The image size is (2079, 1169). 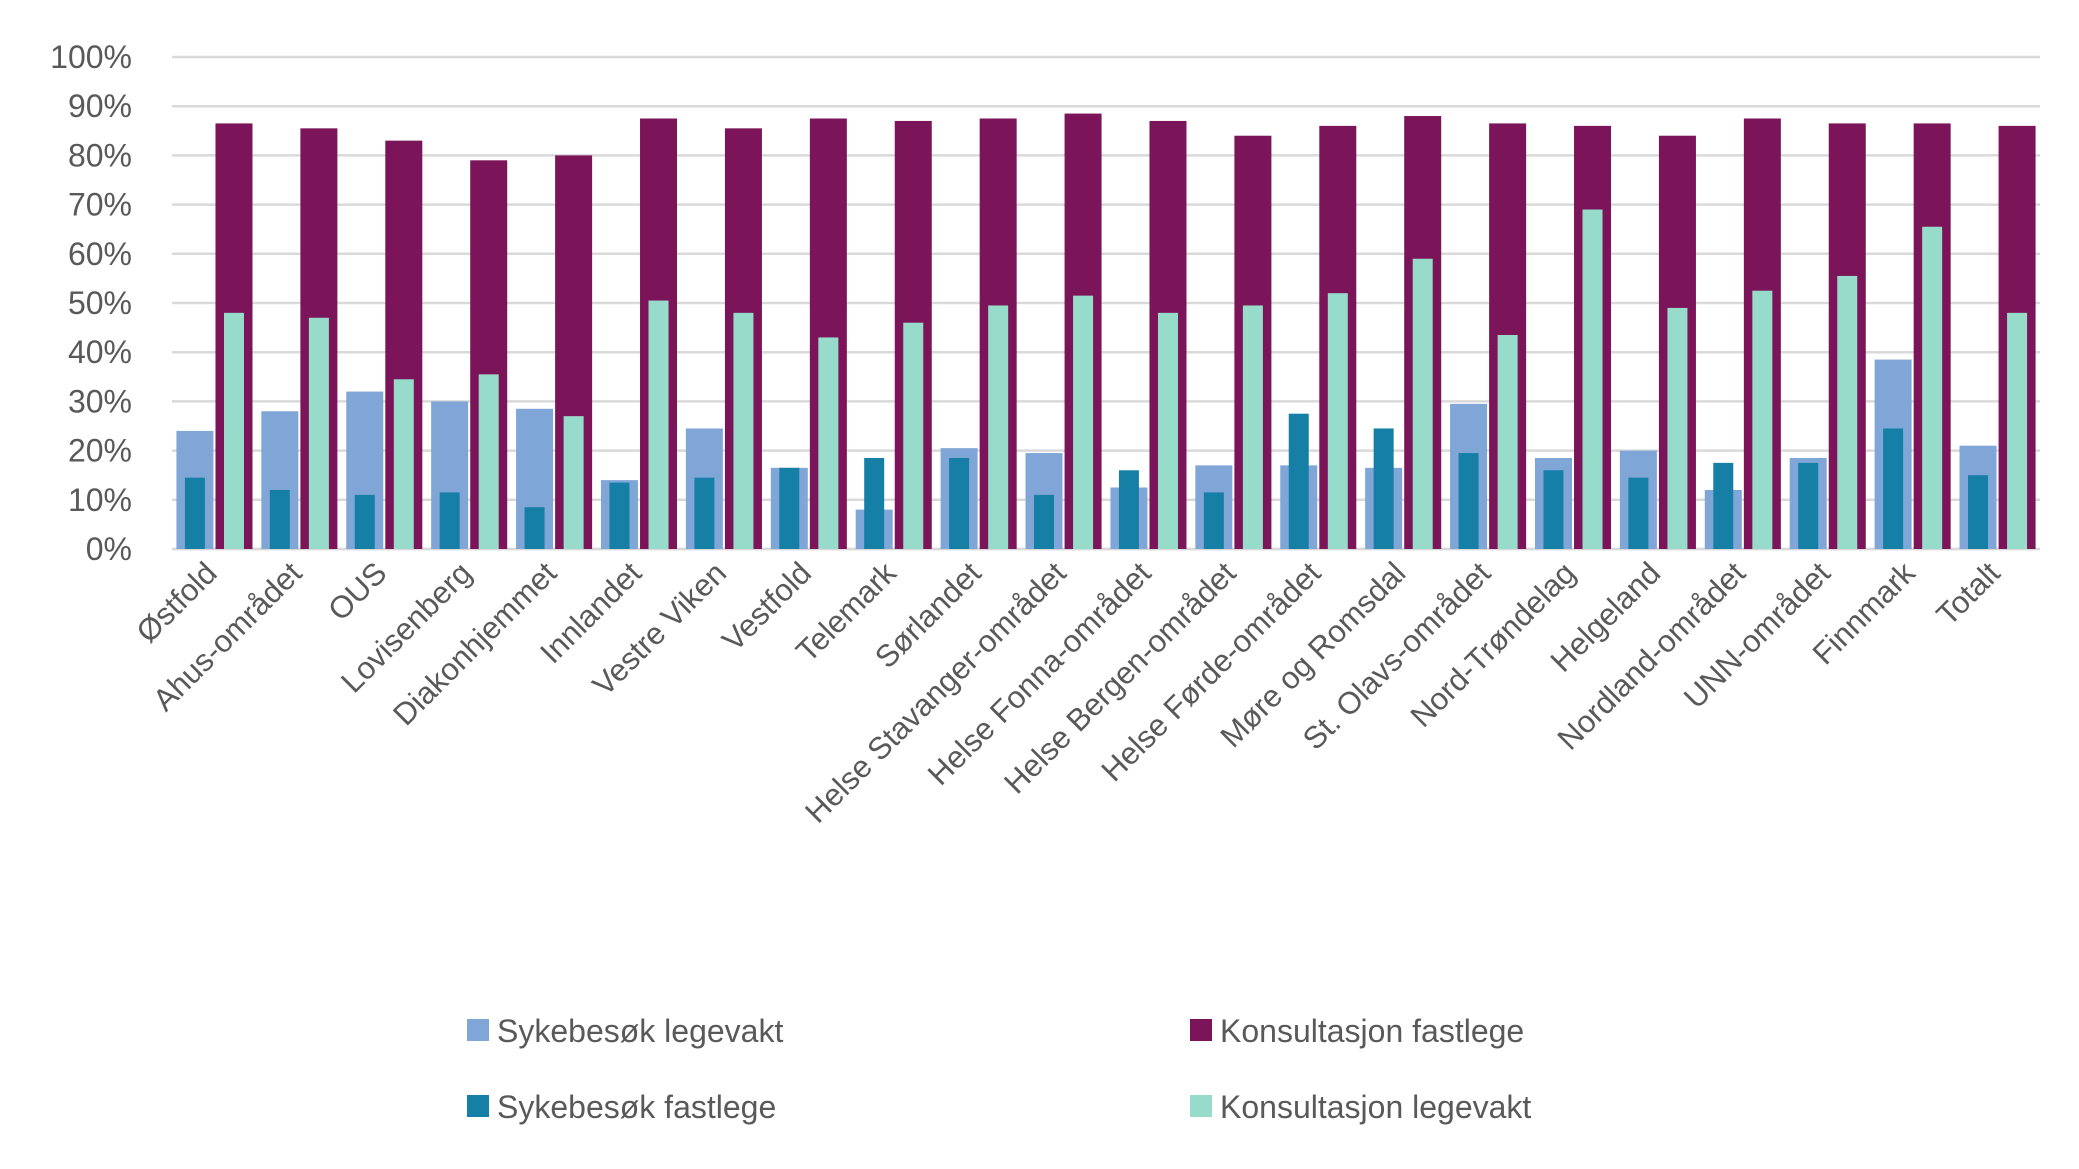 I want to click on y-tick-label: 40%, so click(x=100, y=352).